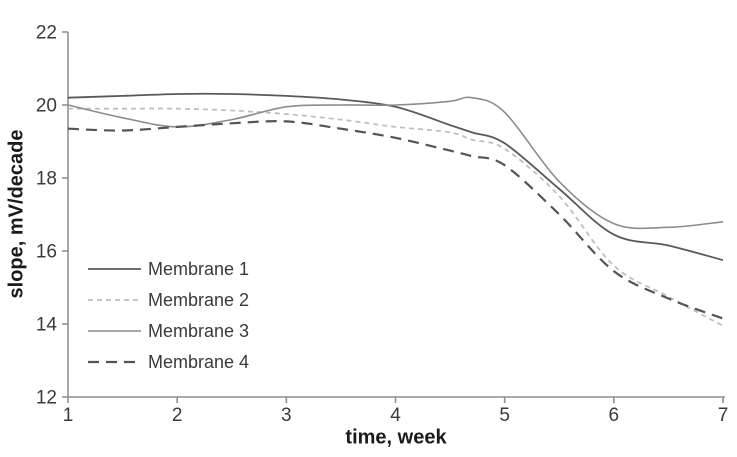  Describe the element at coordinates (396, 437) in the screenshot. I see `x-axis-title: time, week` at that location.